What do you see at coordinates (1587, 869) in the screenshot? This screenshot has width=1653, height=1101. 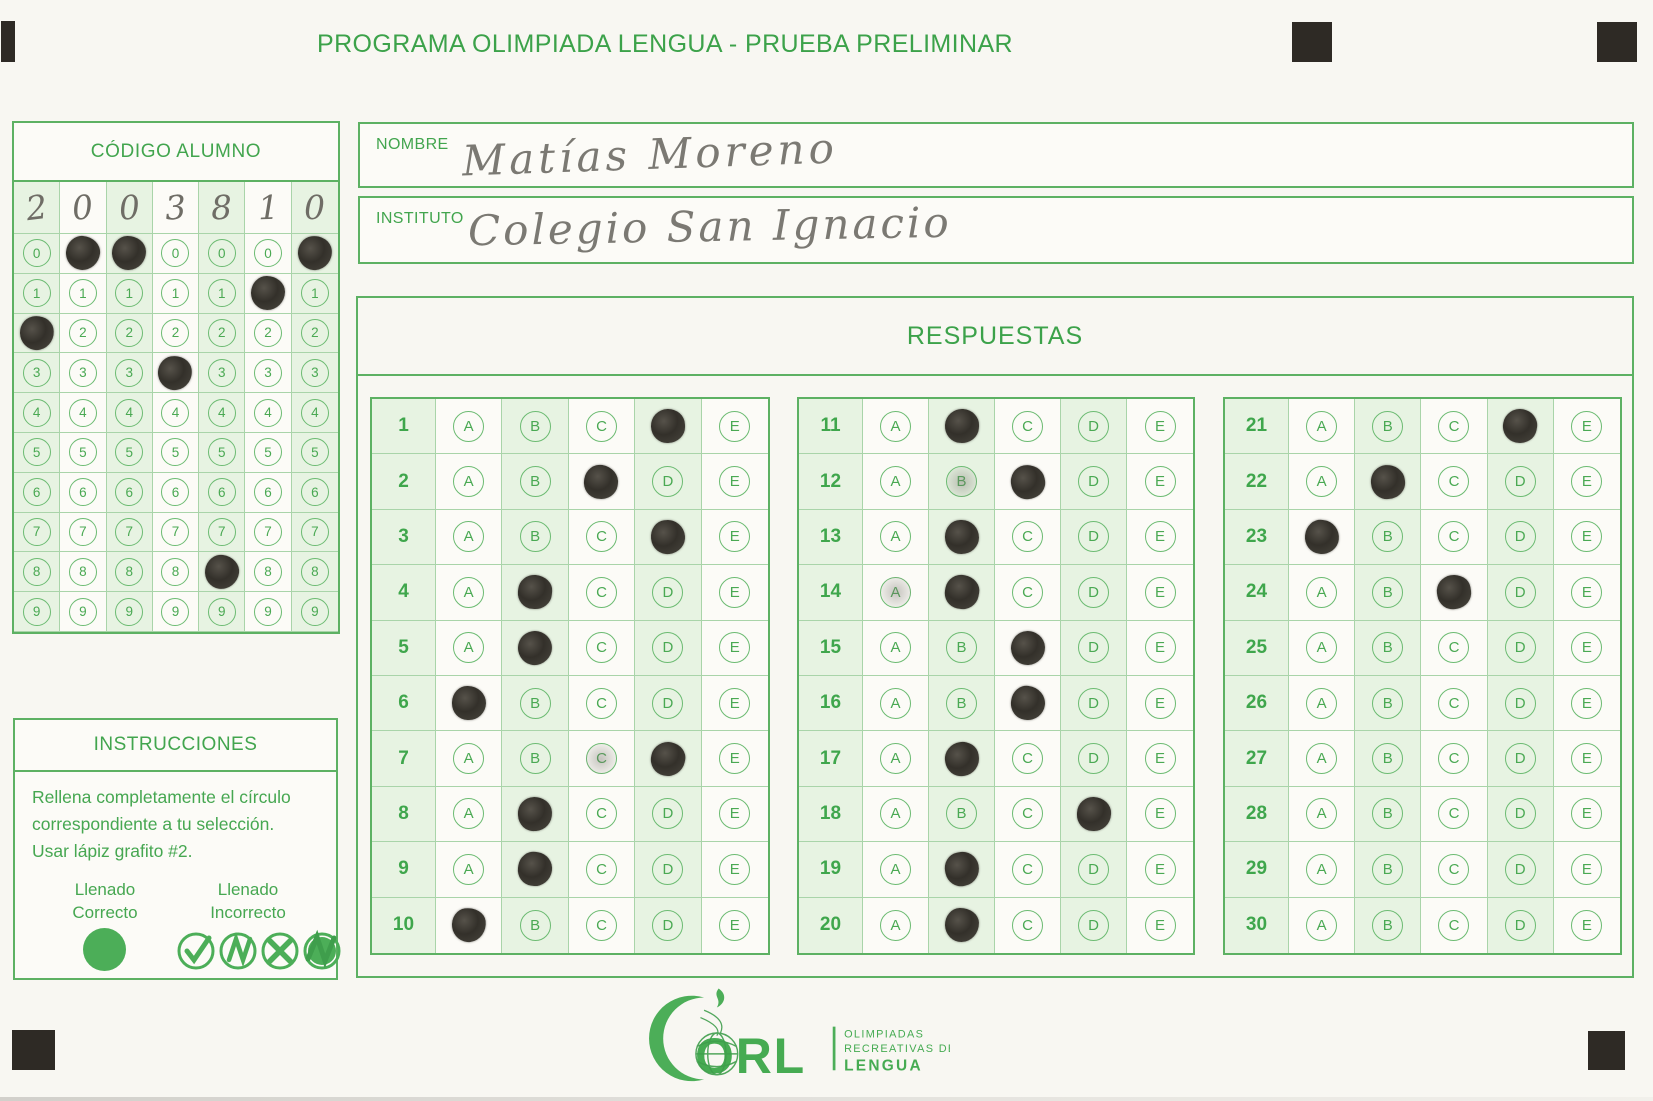 I see `answer-bubble-q29-E: E` at bounding box center [1587, 869].